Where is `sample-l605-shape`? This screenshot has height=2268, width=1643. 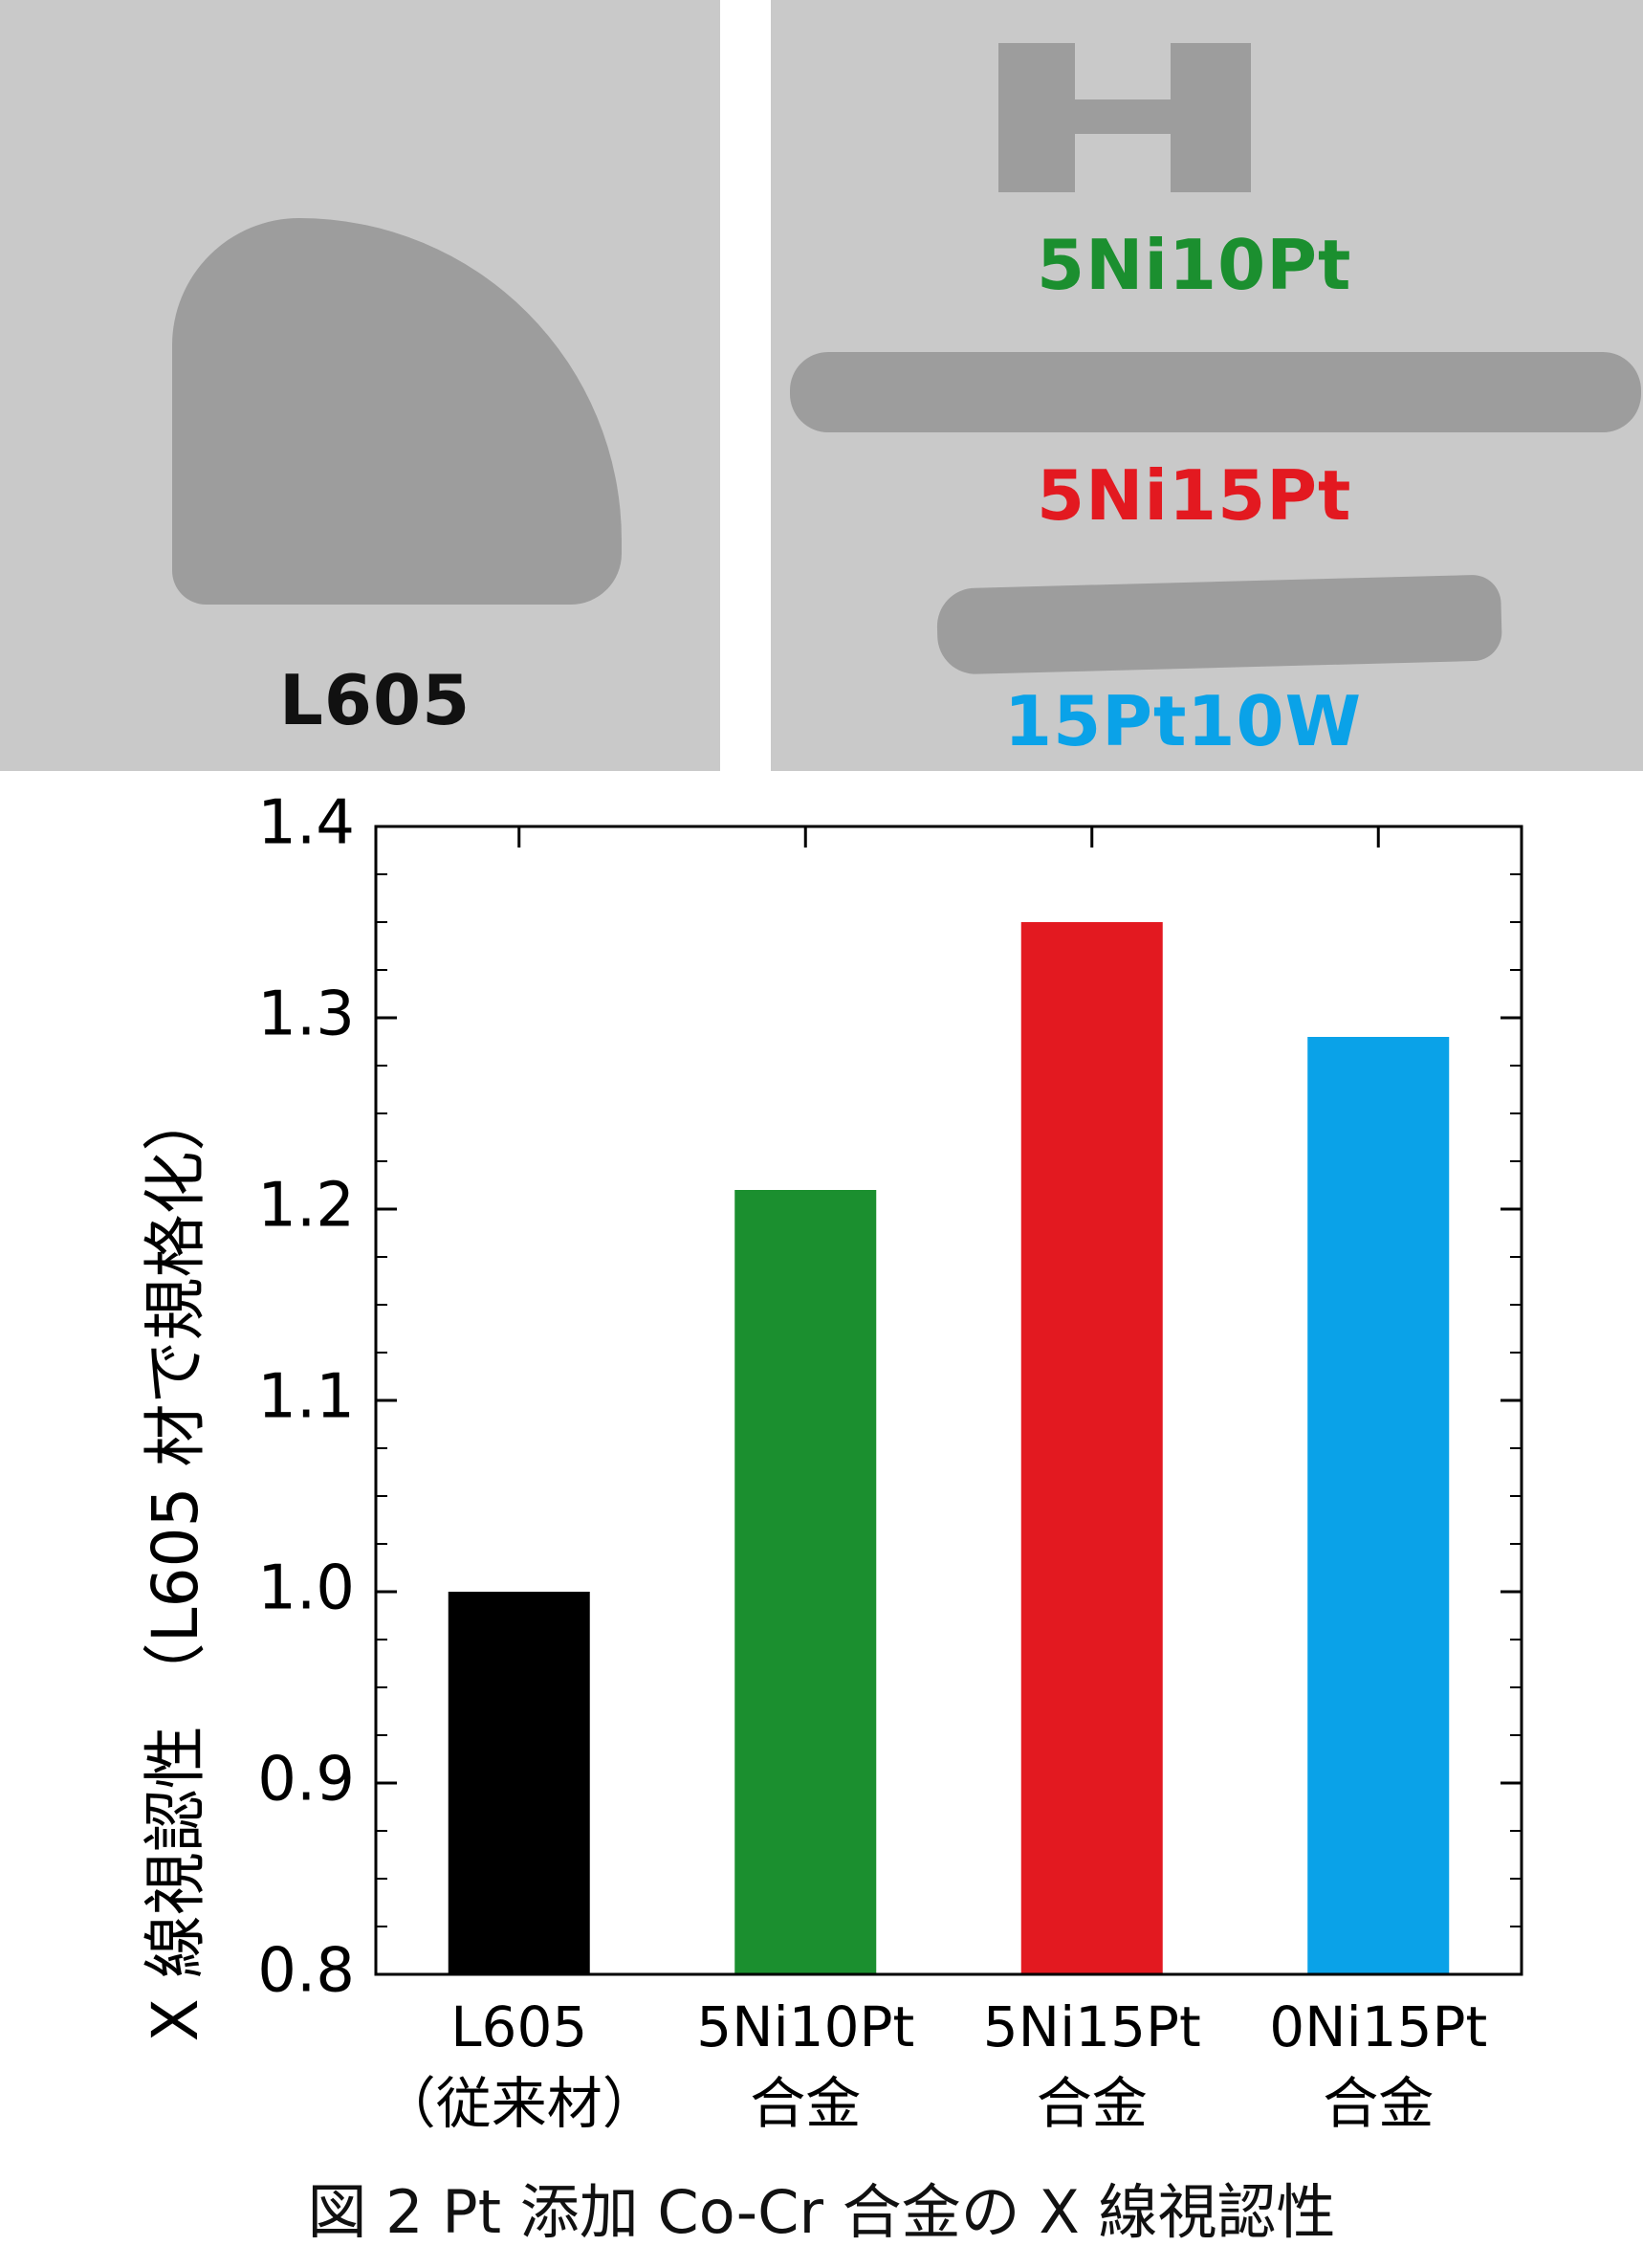
sample-l605-shape is located at coordinates (397, 412).